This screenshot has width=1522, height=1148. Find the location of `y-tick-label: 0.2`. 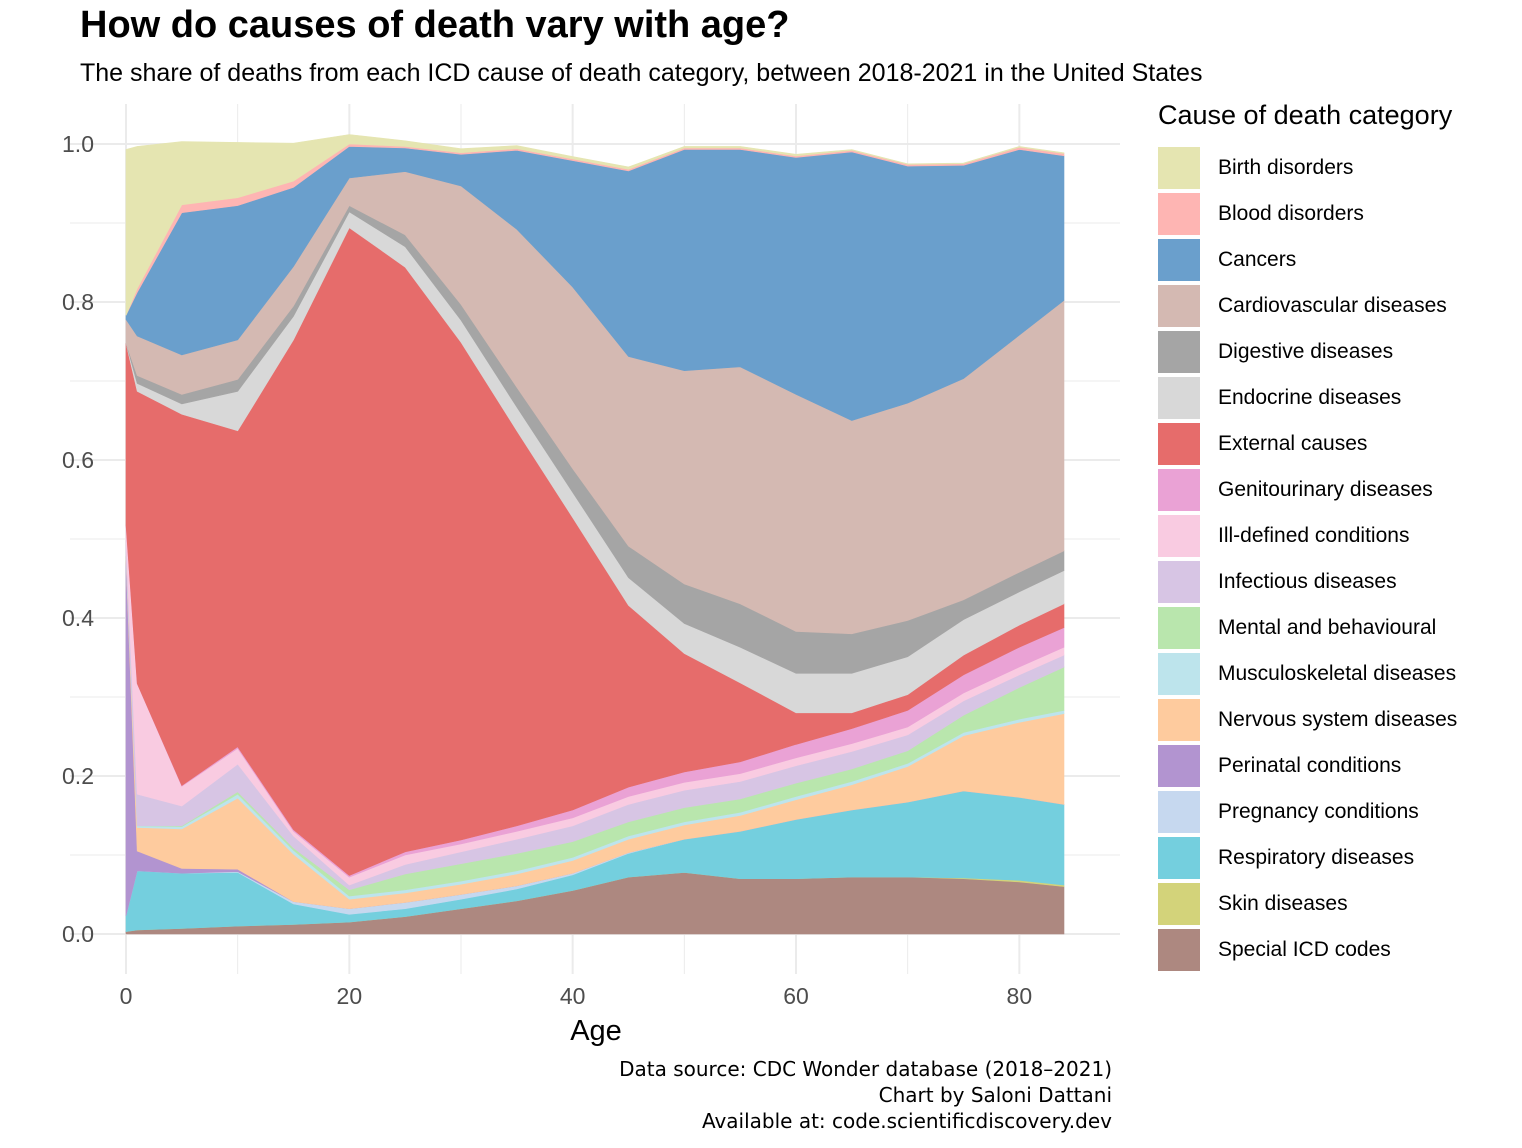

y-tick-label: 0.2 is located at coordinates (78, 776).